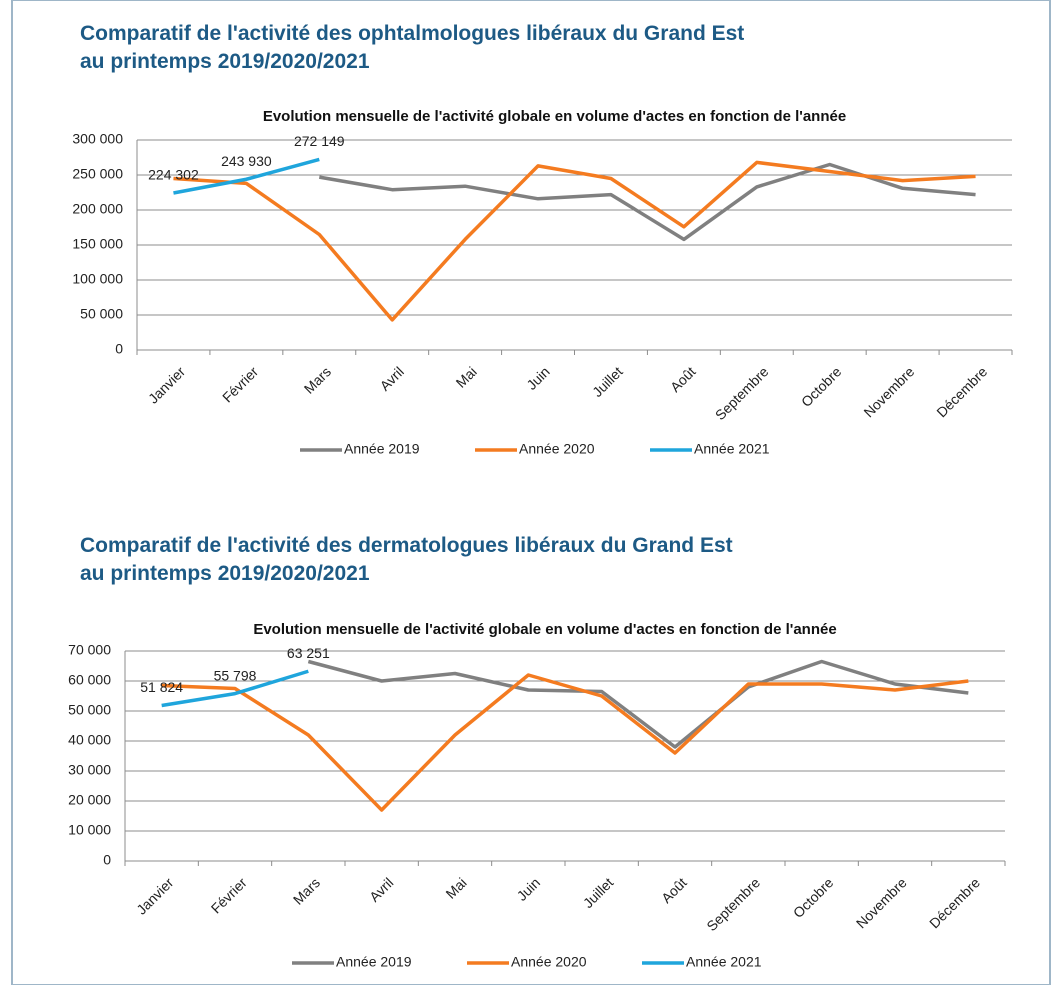 This screenshot has width=1058, height=990. What do you see at coordinates (308, 653) in the screenshot?
I see `data-label: 63 251` at bounding box center [308, 653].